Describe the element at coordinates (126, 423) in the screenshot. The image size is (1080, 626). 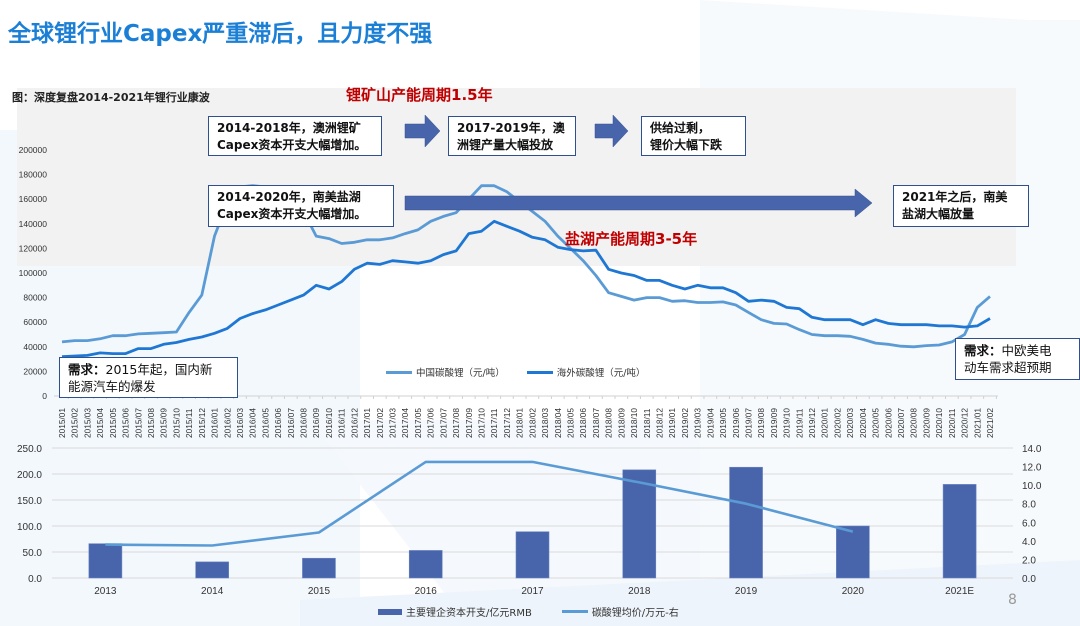
I see `x-tick-label: 2015/06` at that location.